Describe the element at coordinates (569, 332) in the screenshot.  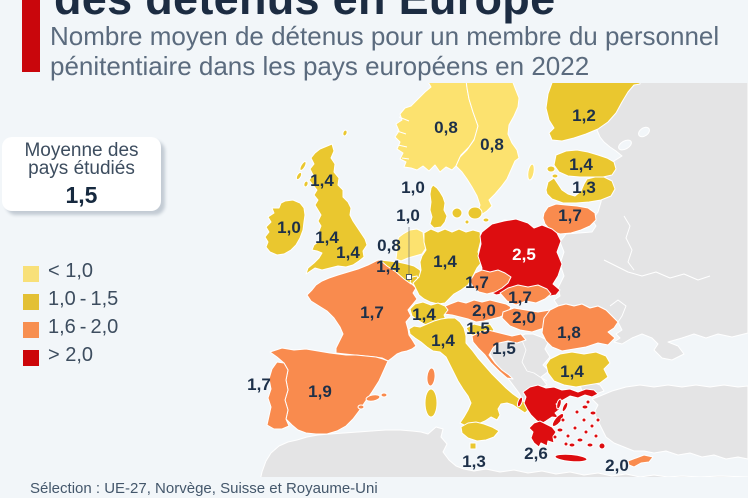
I see `svg-text: 1,8` at that location.